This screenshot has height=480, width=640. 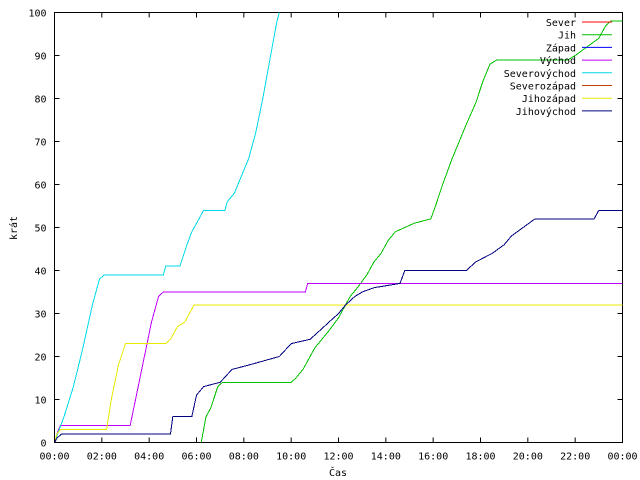 What do you see at coordinates (40, 57) in the screenshot?
I see `y-tick-label: 90` at bounding box center [40, 57].